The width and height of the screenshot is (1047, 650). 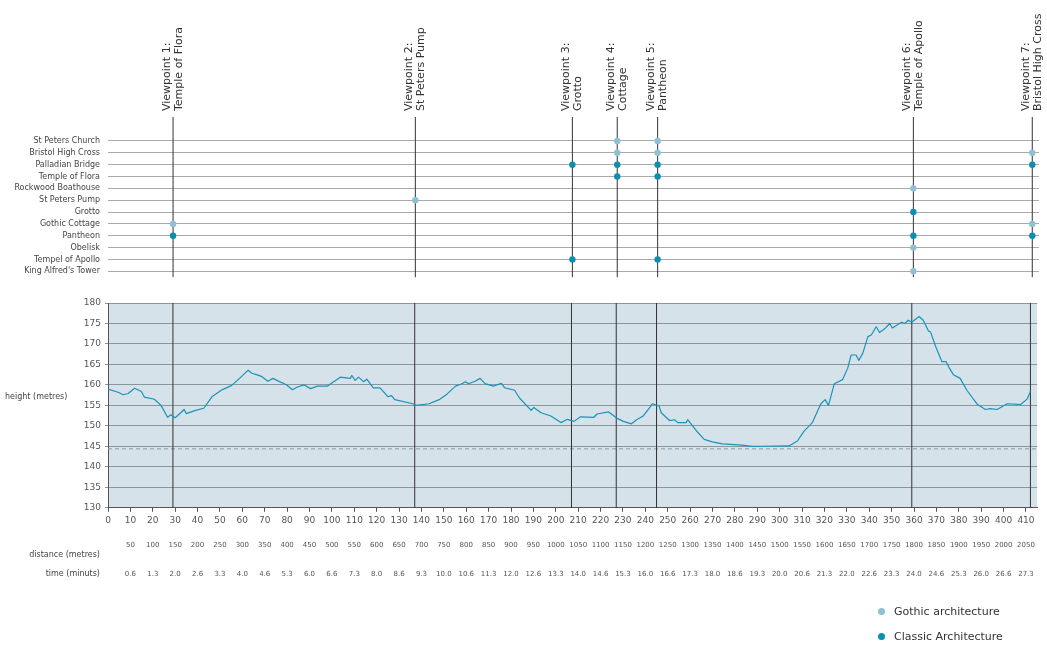 What do you see at coordinates (242, 519) in the screenshot?
I see `x-tick-label: 60` at bounding box center [242, 519].